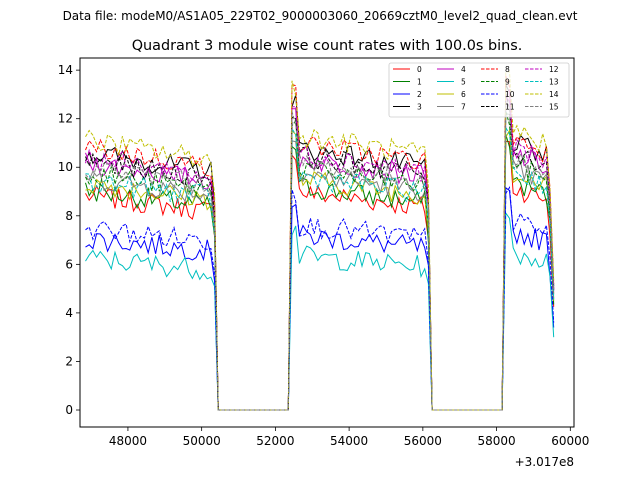 The height and width of the screenshot is (480, 640). What do you see at coordinates (69, 410) in the screenshot?
I see `y-tick-label: 0` at bounding box center [69, 410].